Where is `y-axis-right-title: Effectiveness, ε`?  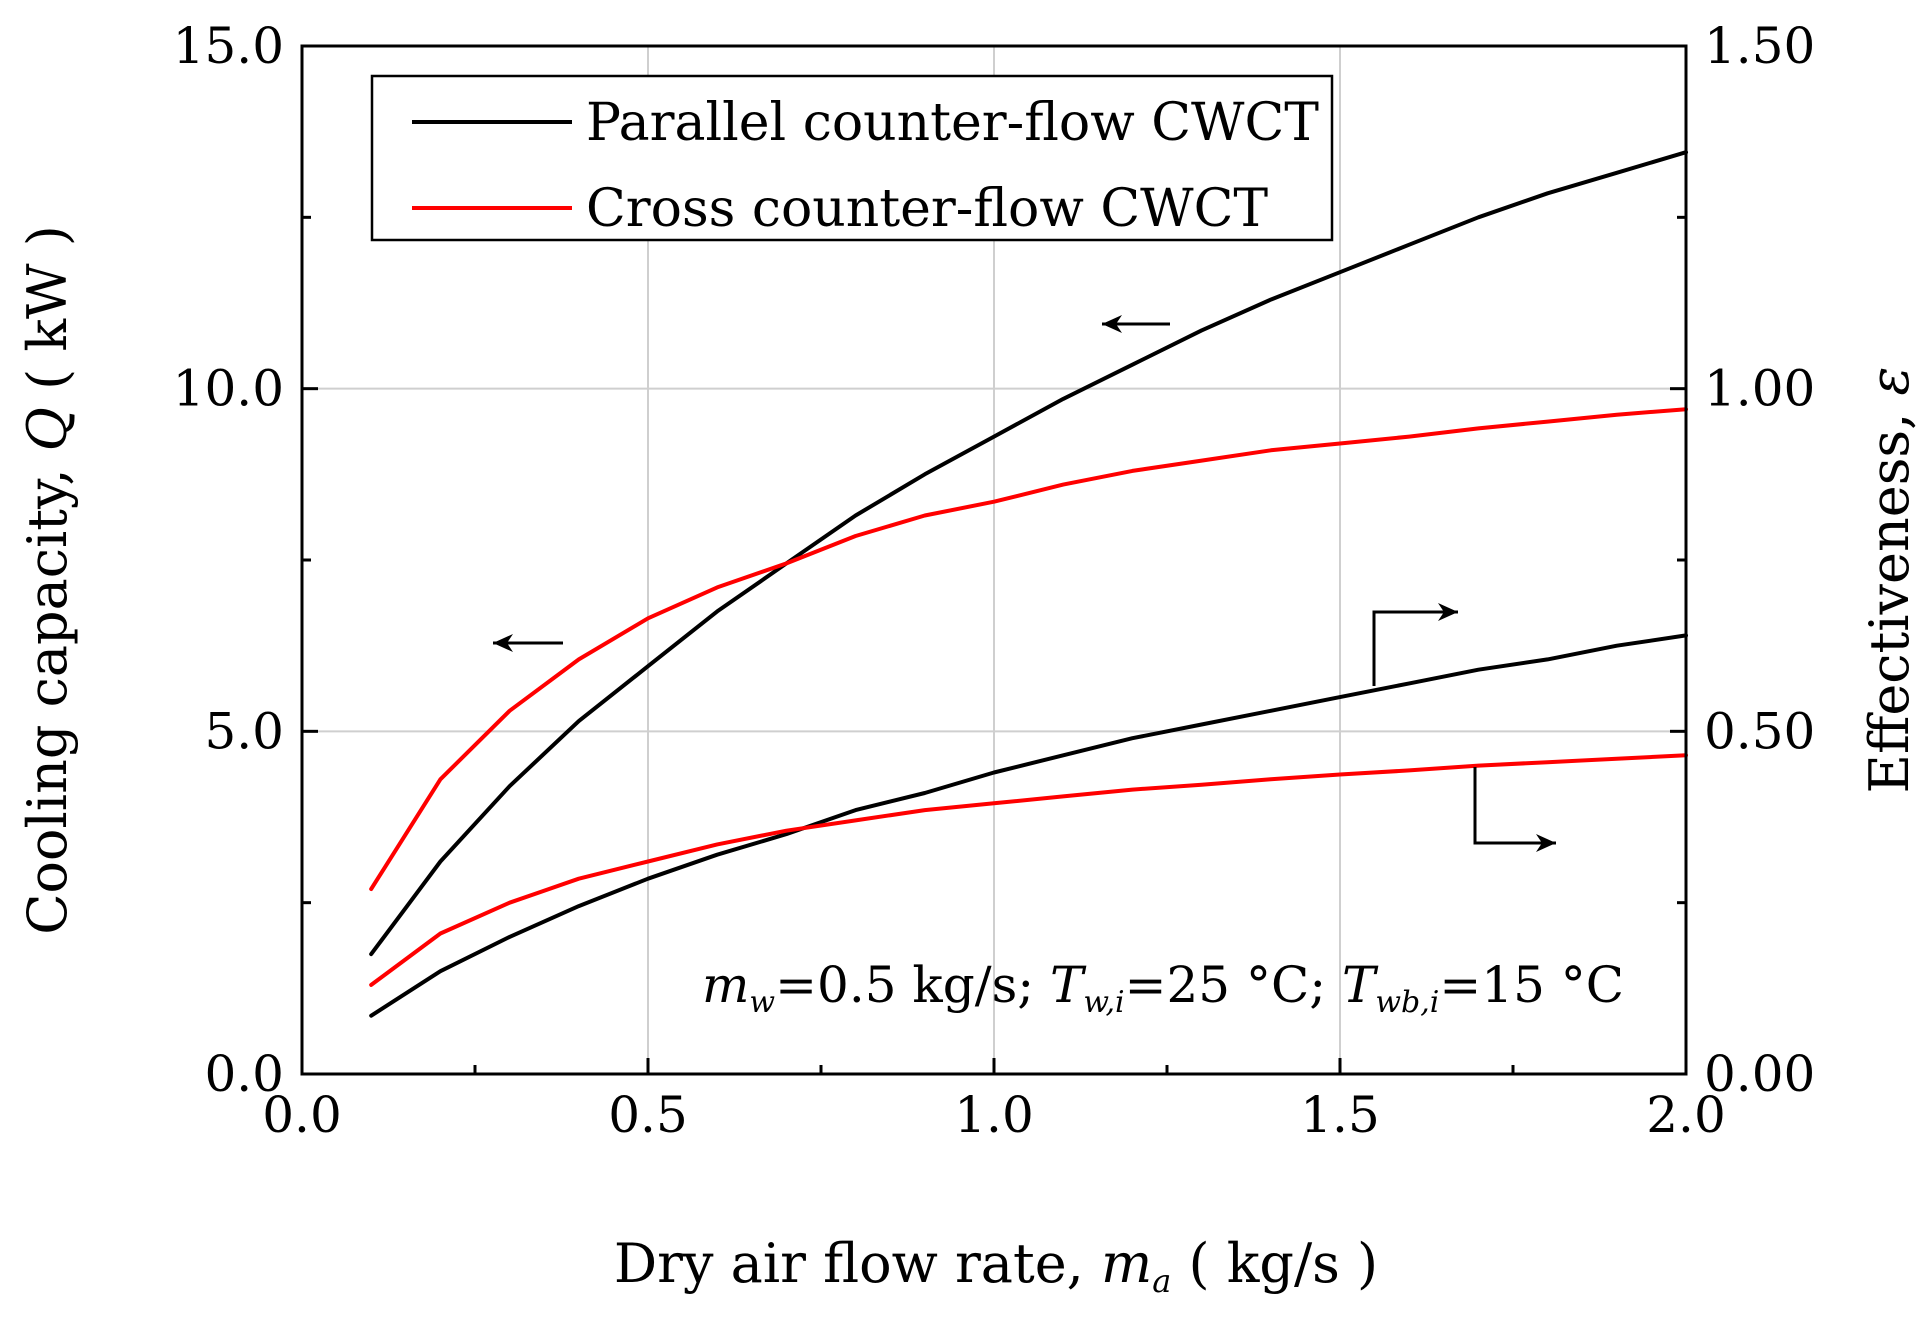 y-axis-right-title: Effectiveness, ε is located at coordinates (1889, 580).